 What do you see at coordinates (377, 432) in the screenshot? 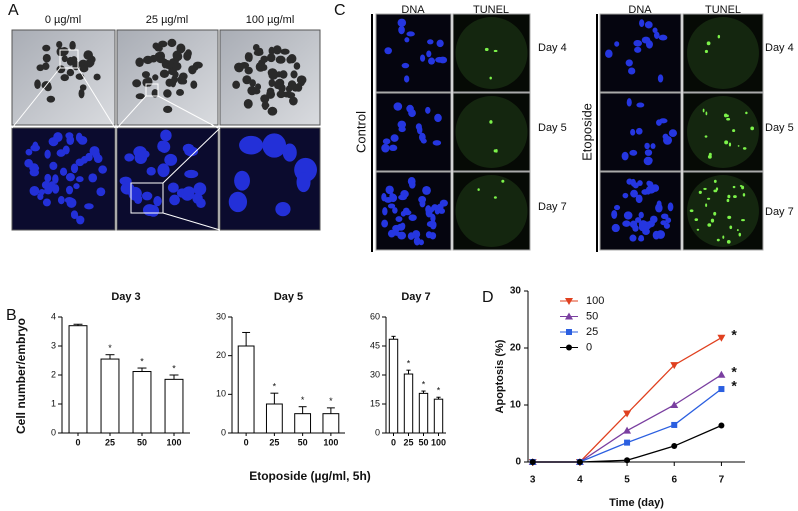
I see `y-tick-label: 0` at bounding box center [377, 432].